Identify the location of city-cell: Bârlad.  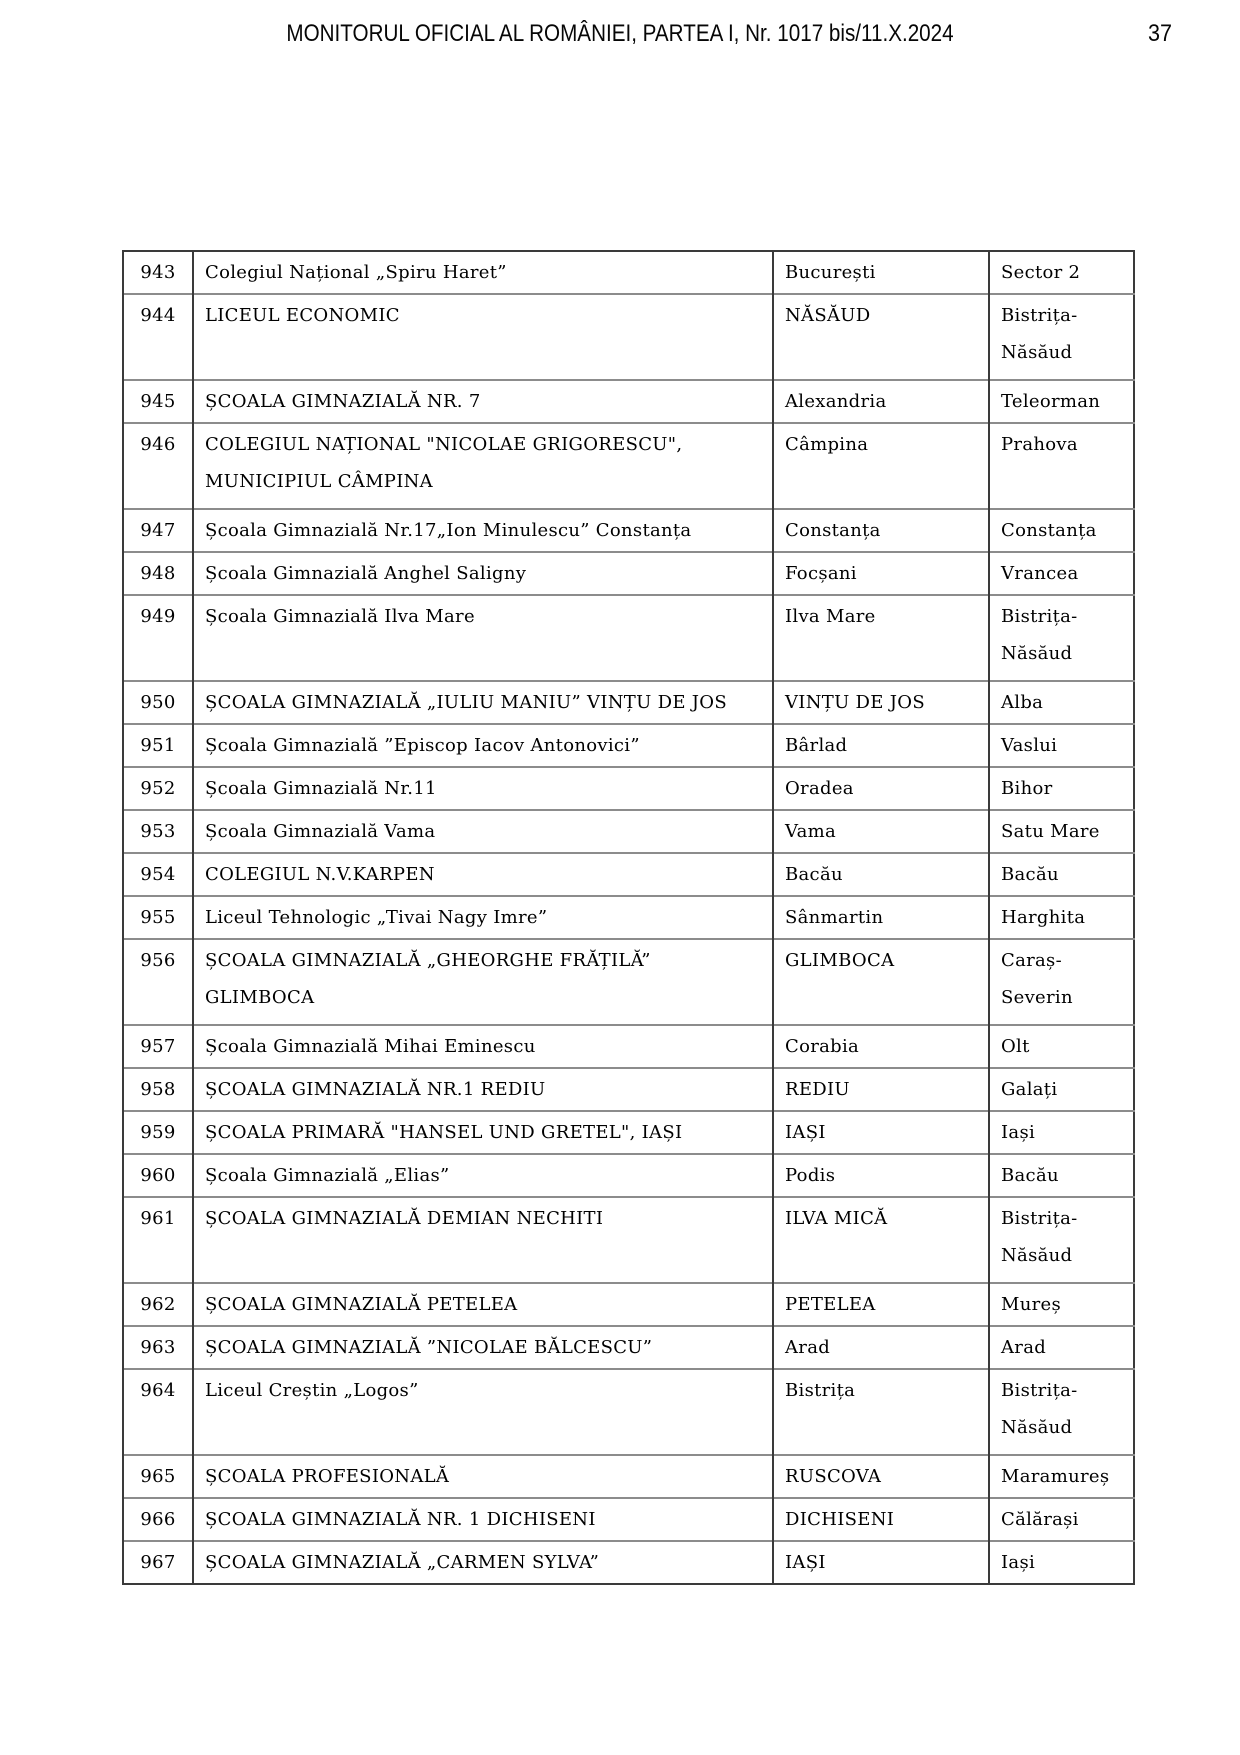
(880, 745).